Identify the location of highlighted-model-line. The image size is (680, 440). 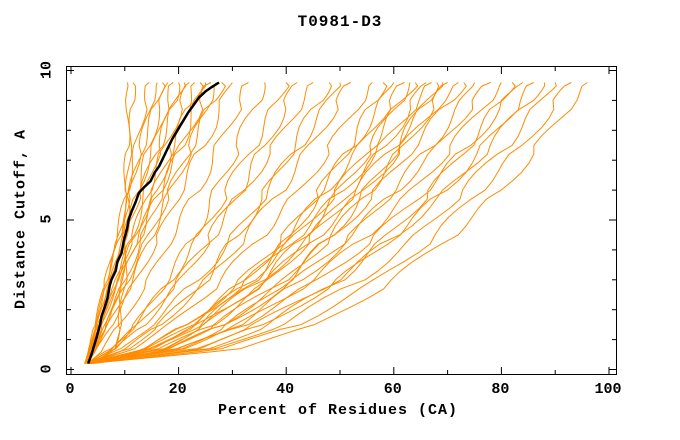
(153, 222).